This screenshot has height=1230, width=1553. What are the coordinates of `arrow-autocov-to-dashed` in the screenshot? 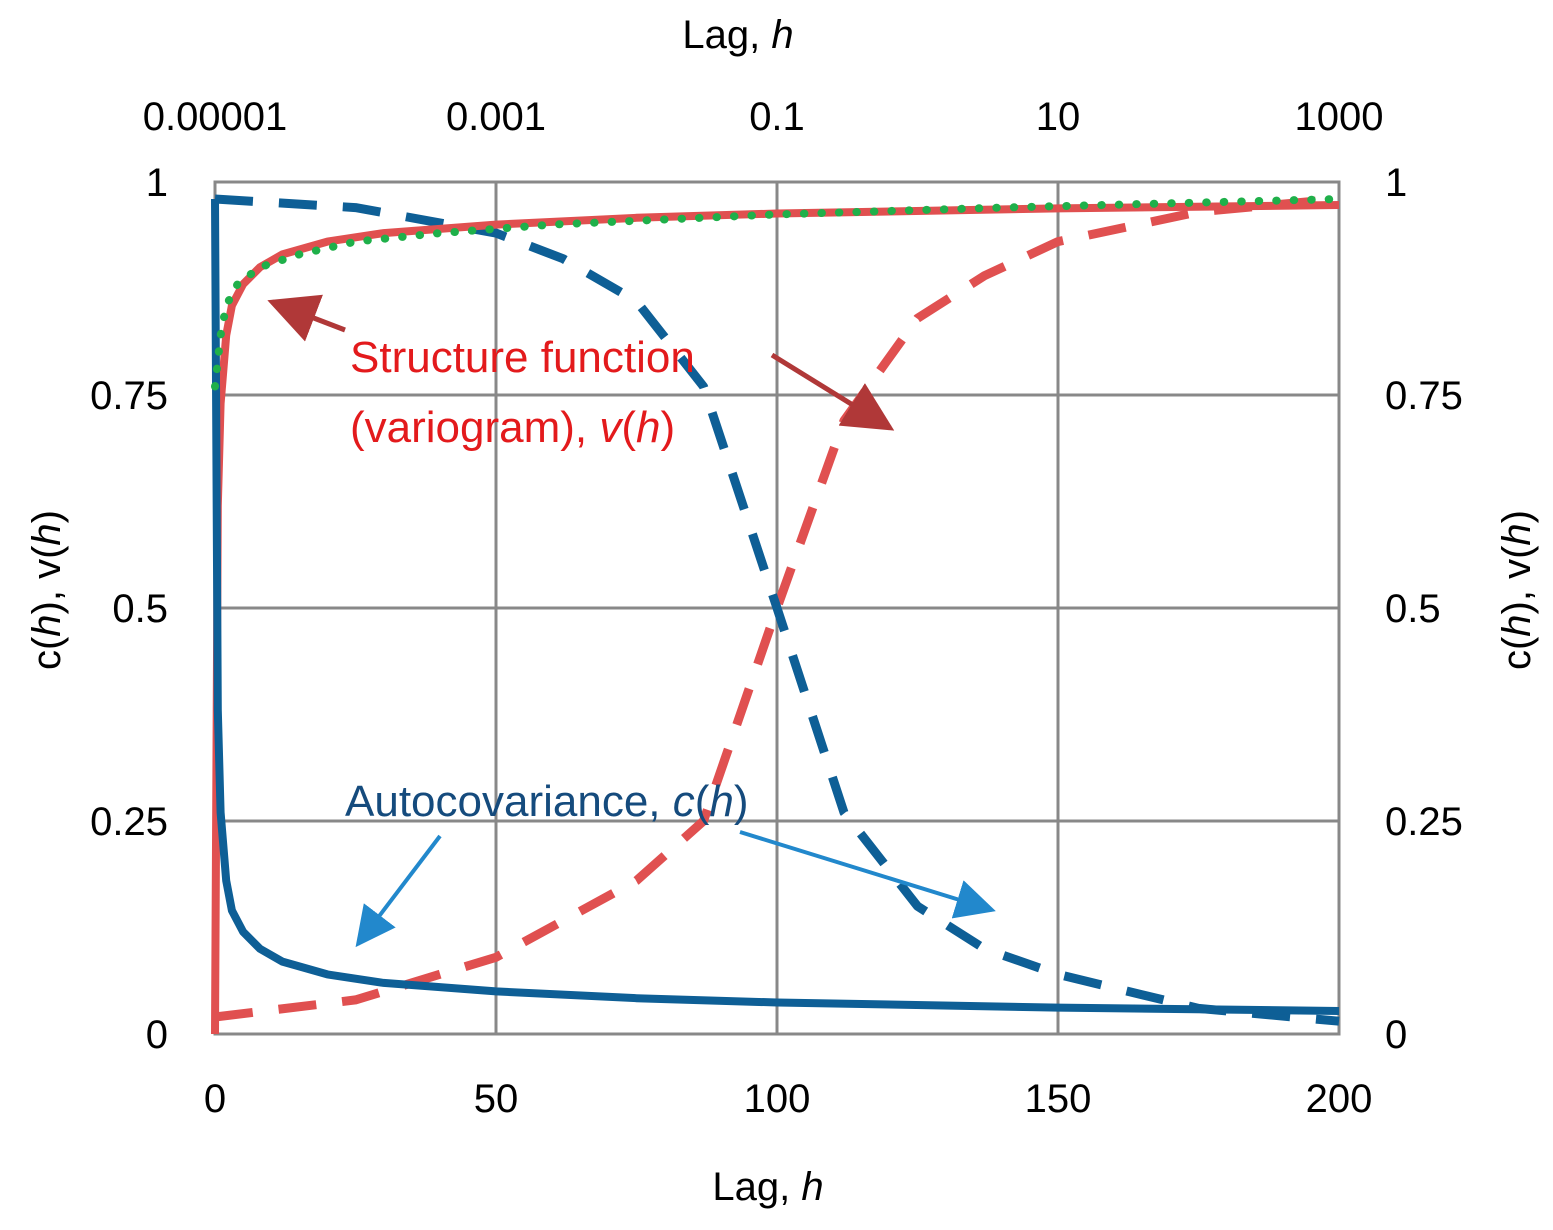 It's located at (867, 874).